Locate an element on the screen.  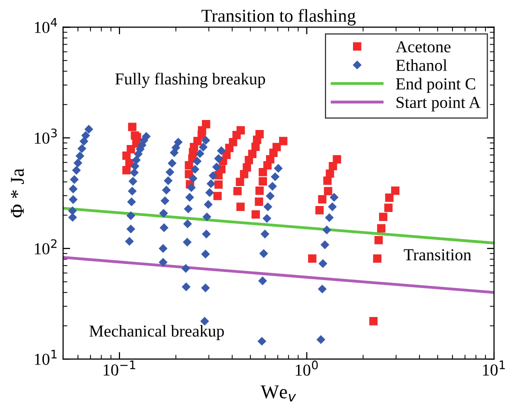
annotation: Mechanical breakup is located at coordinates (156, 332).